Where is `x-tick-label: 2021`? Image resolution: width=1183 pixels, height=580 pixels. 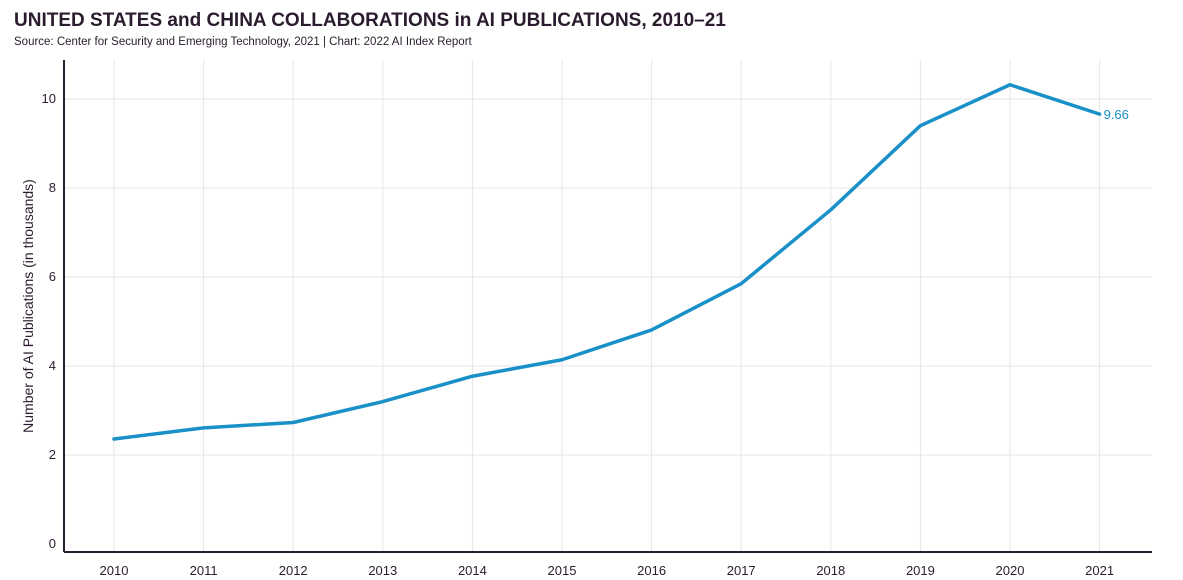 x-tick-label: 2021 is located at coordinates (1099, 570).